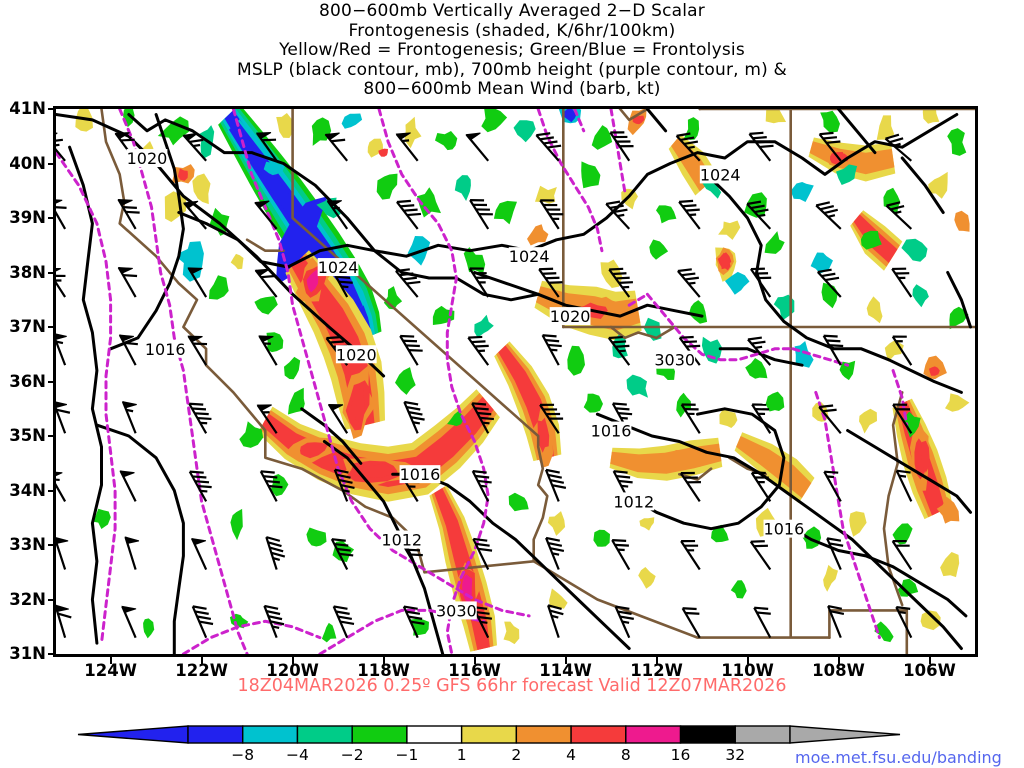  I want to click on colorbar: −8 −4 −2 −1 1 2 4 8 16 32, so click(512, 745).